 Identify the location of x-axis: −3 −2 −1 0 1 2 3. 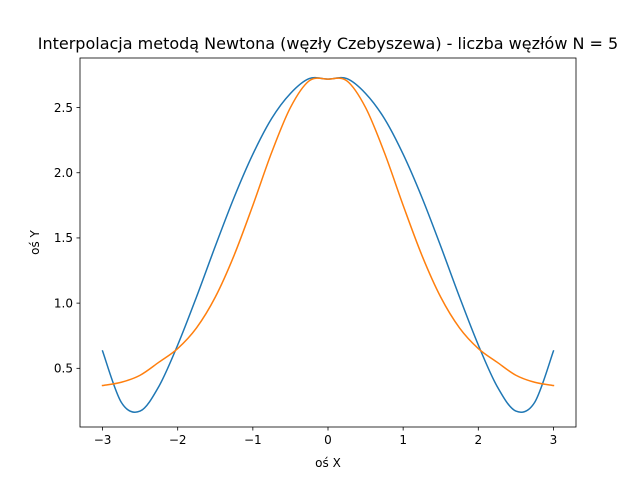
(326, 437).